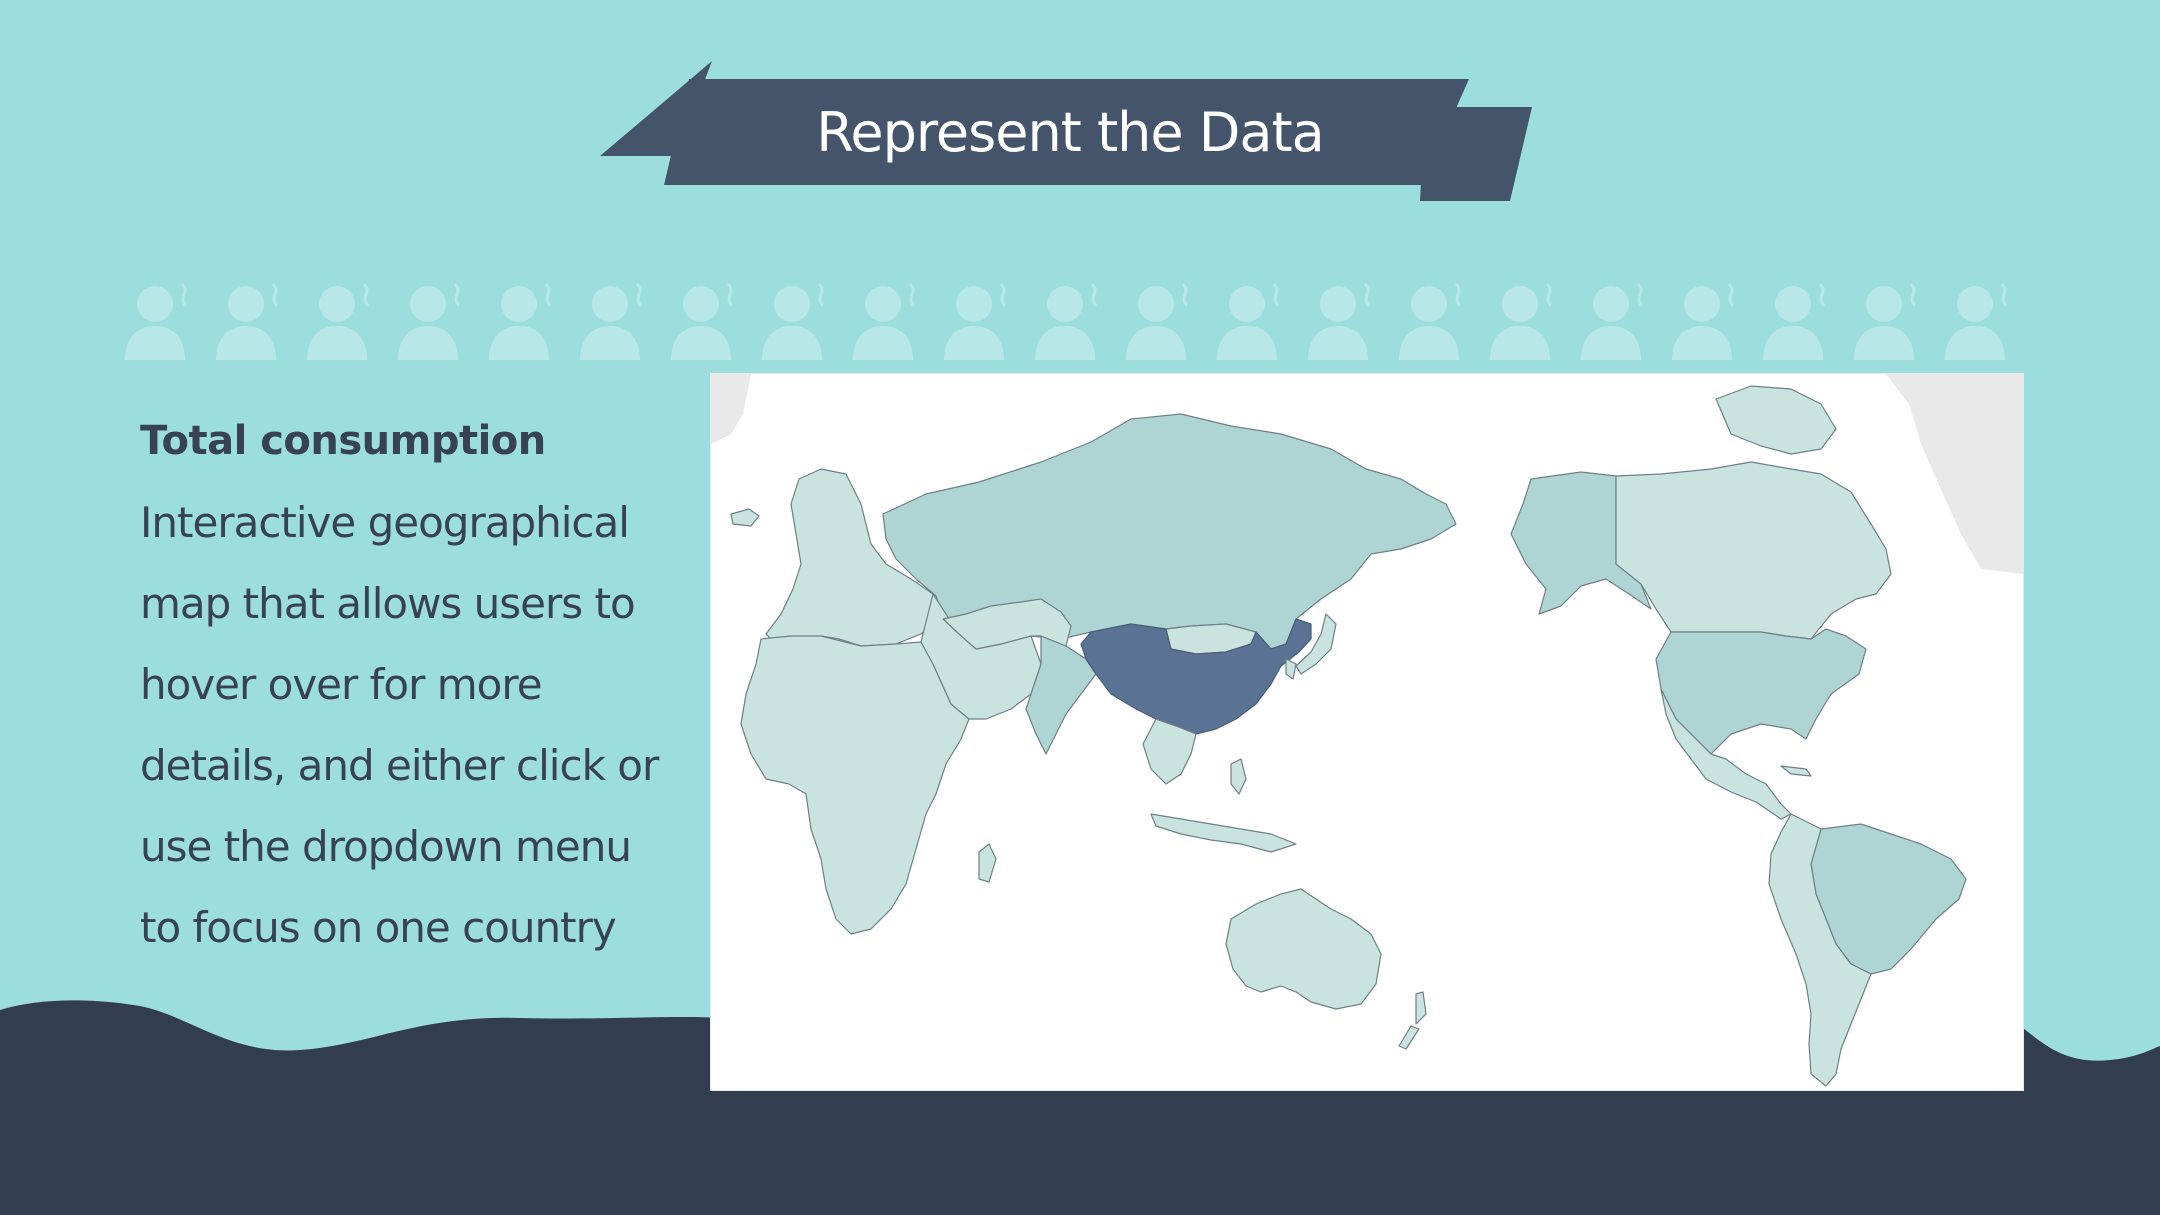  Describe the element at coordinates (731, 409) in the screenshot. I see `arctic-region-left` at that location.